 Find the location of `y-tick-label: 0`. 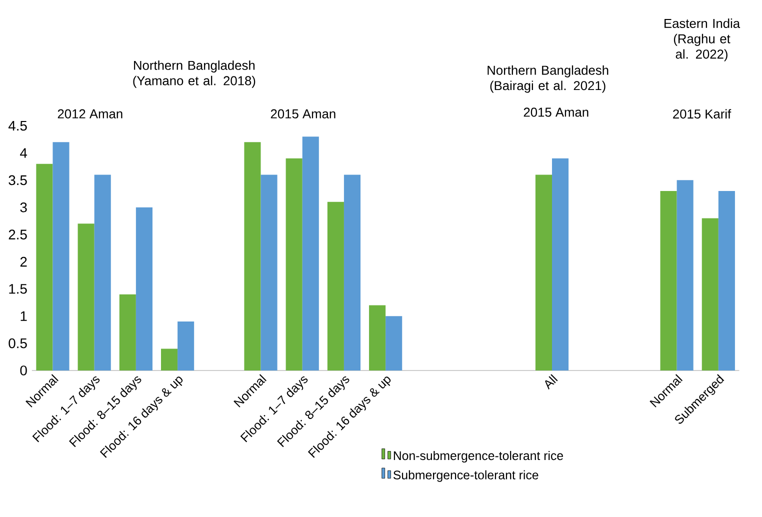

y-tick-label: 0 is located at coordinates (23, 371).